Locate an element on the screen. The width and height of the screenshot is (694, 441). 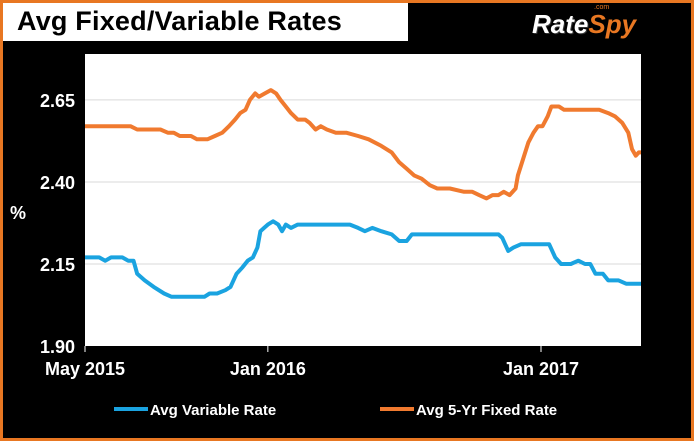
y-axis-ticks: 2.65 2.40 2.15 1.90 is located at coordinates (57, 224).